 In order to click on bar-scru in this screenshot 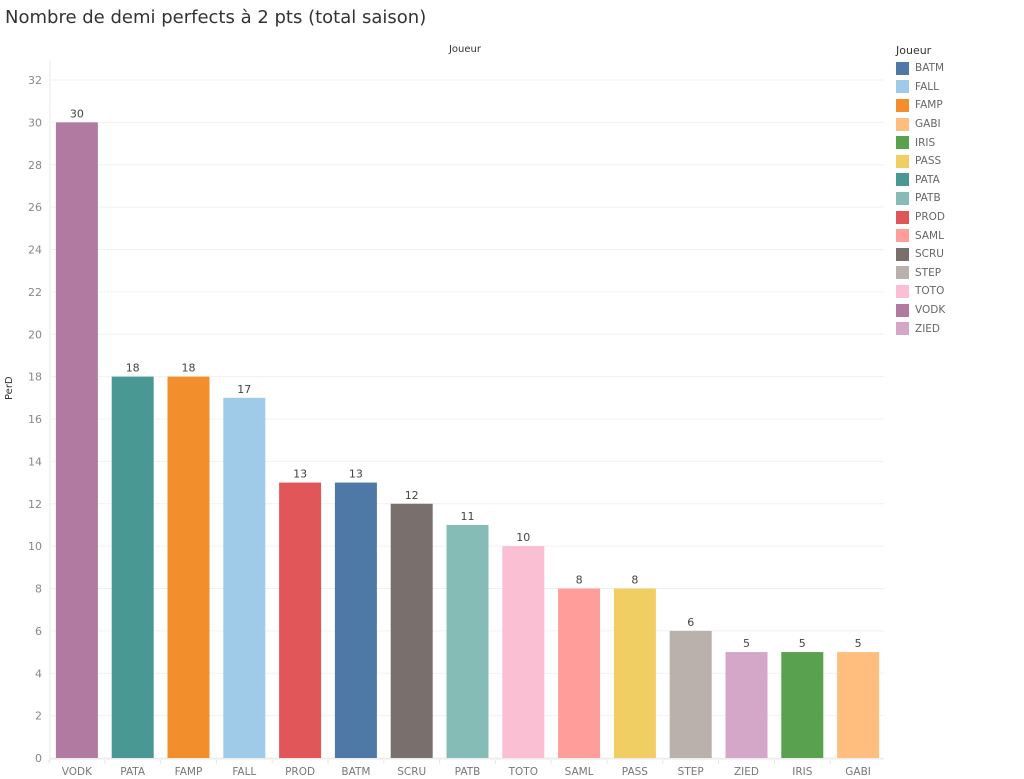, I will do `click(411, 630)`.